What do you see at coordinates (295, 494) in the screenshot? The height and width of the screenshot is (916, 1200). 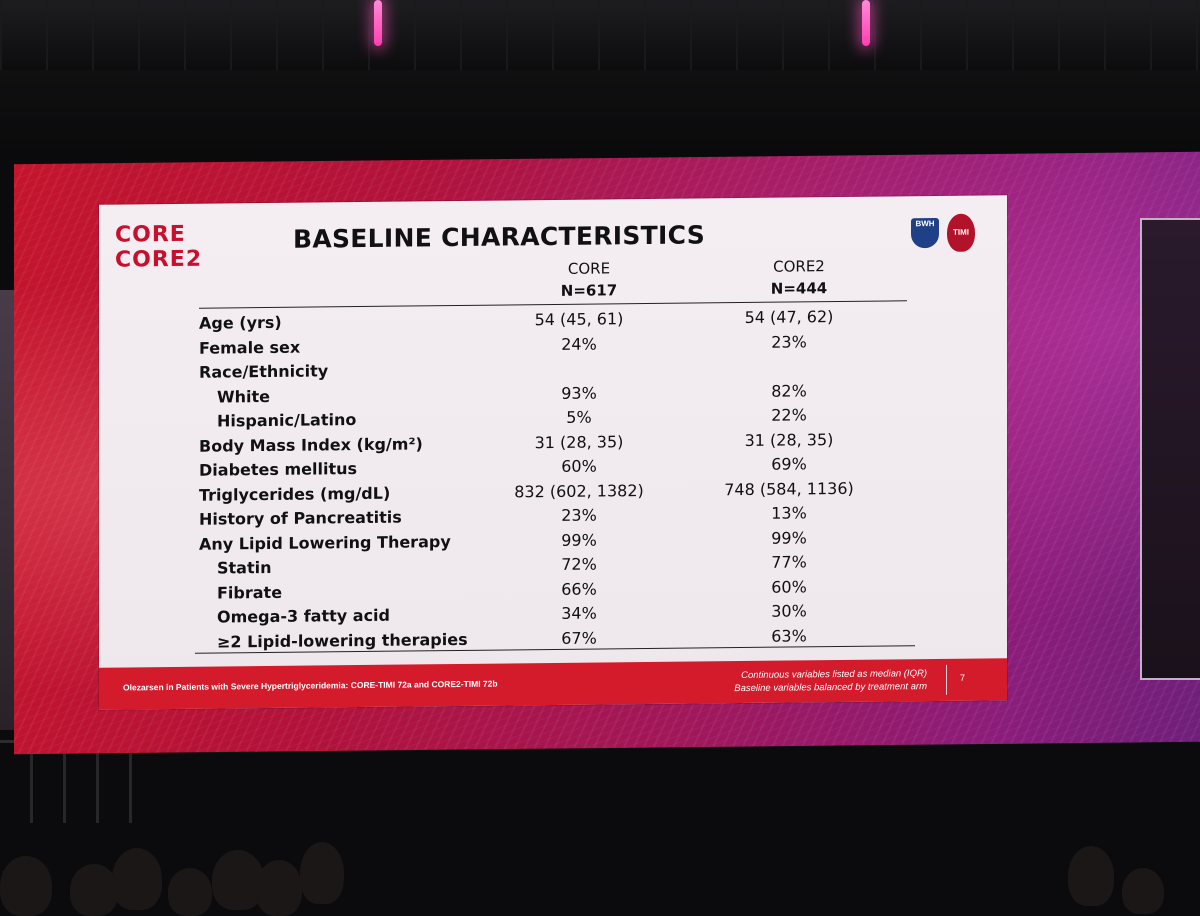 I see `row-label: Triglycerides (mg/dL)` at bounding box center [295, 494].